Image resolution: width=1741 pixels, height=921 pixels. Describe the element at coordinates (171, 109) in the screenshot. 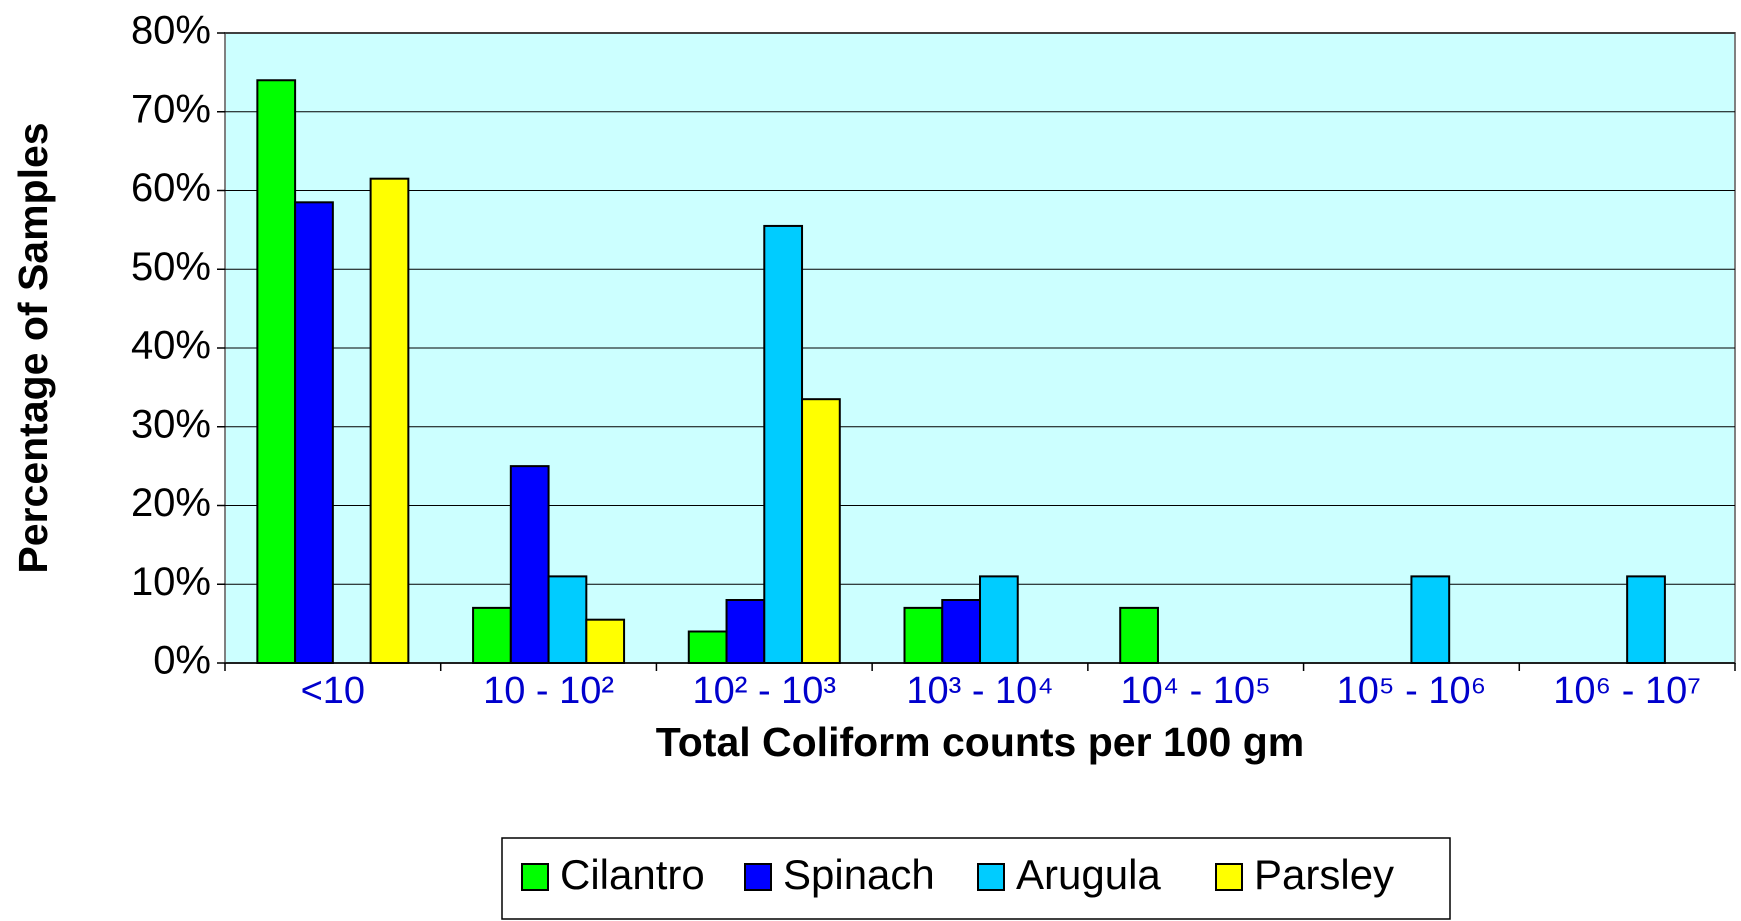

I see `y-tick-label: 70%` at that location.